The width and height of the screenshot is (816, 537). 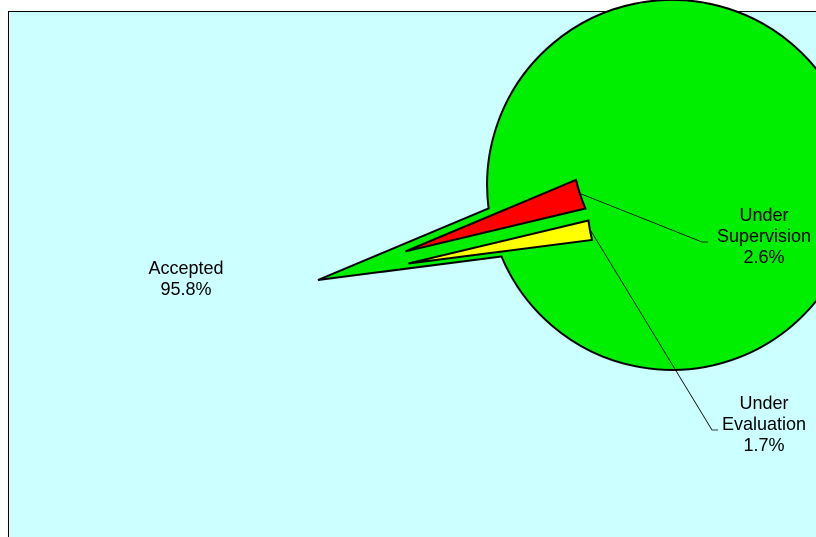 I want to click on slice-value-label: 1.7%, so click(x=763, y=445).